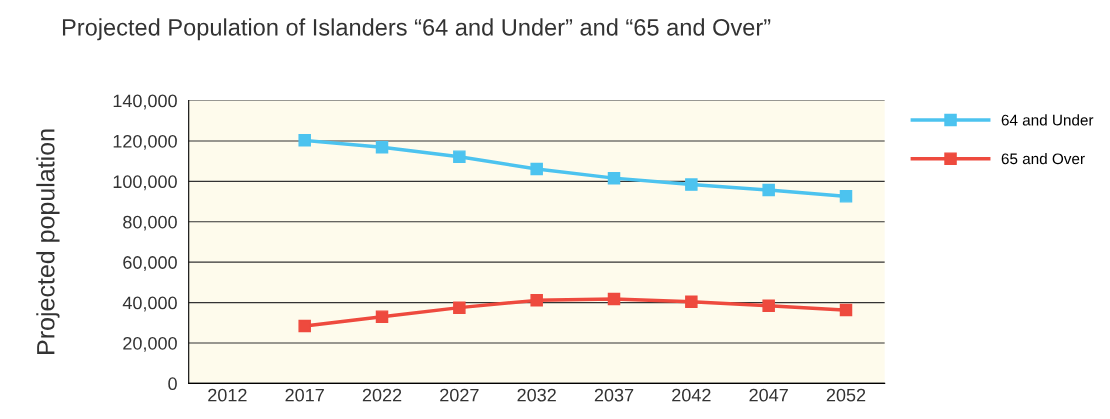 The height and width of the screenshot is (419, 1110). I want to click on y-tick-label: 20,000, so click(150, 344).